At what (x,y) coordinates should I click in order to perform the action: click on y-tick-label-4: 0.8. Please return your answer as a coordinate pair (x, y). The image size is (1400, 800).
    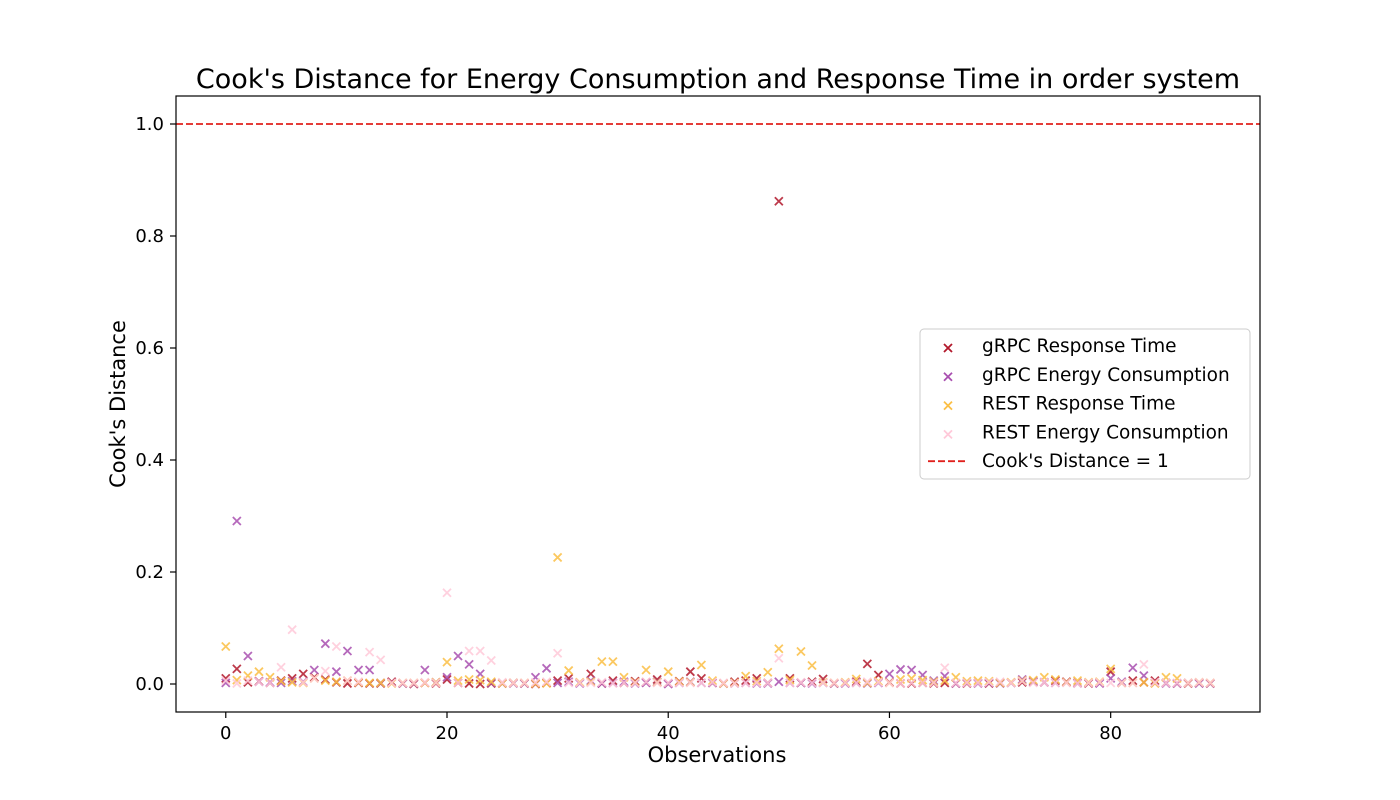
    Looking at the image, I should click on (149, 236).